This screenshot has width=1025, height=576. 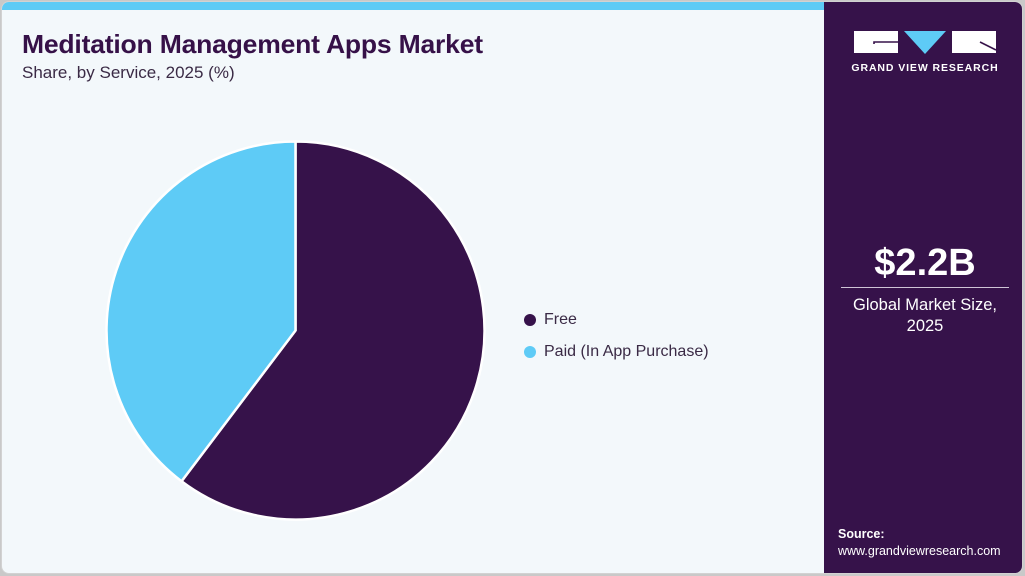 What do you see at coordinates (201, 311) in the screenshot?
I see `pie-slice-paid` at bounding box center [201, 311].